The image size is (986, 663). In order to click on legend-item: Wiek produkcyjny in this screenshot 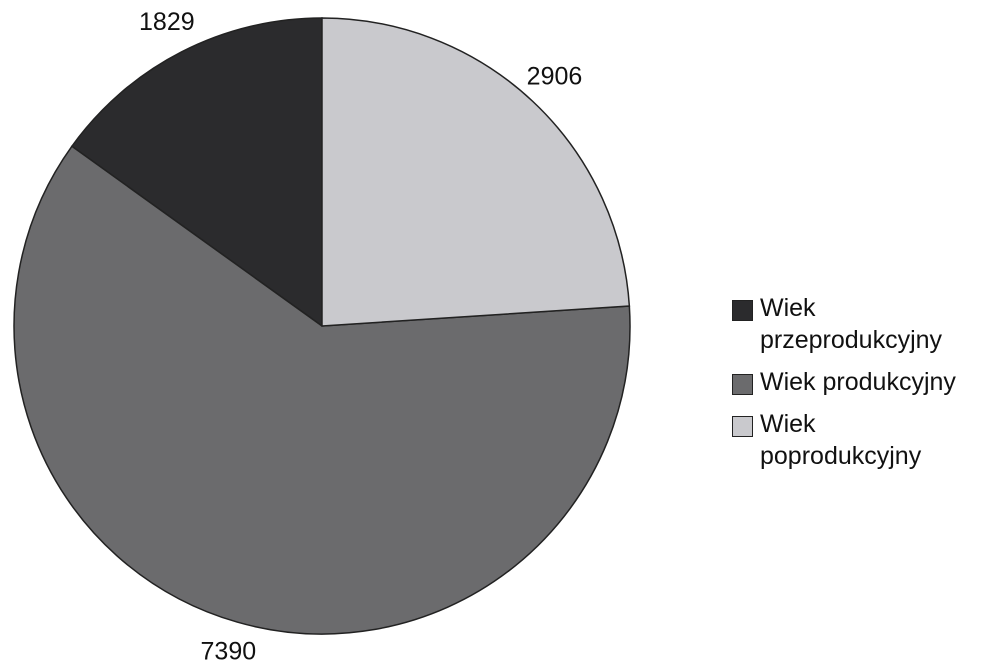, I will do `click(857, 382)`.